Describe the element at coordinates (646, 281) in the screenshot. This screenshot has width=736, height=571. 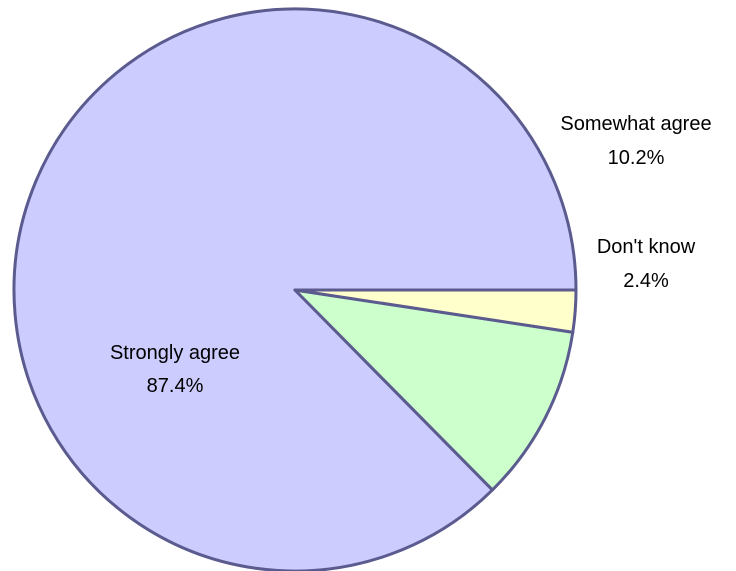
I see `slice-value-dont-know: 2.4%` at that location.